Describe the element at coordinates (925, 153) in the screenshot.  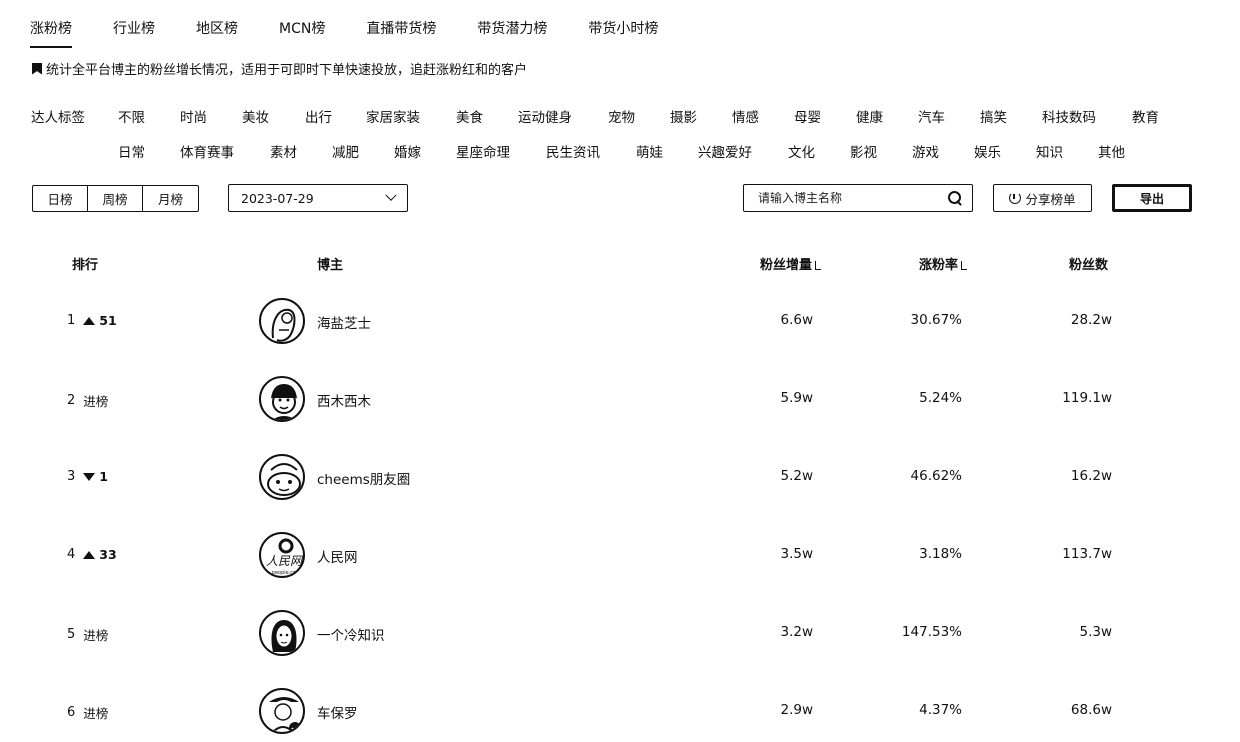
I see `tag-r2-11: 游戏` at that location.